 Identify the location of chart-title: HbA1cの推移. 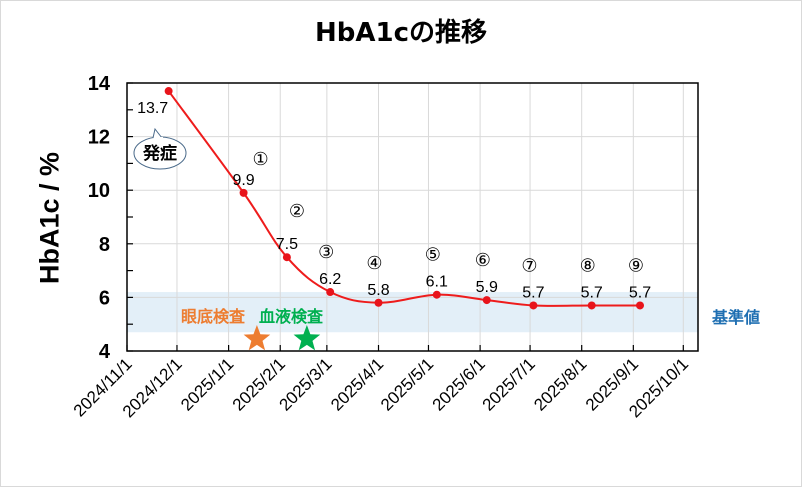
(401, 33).